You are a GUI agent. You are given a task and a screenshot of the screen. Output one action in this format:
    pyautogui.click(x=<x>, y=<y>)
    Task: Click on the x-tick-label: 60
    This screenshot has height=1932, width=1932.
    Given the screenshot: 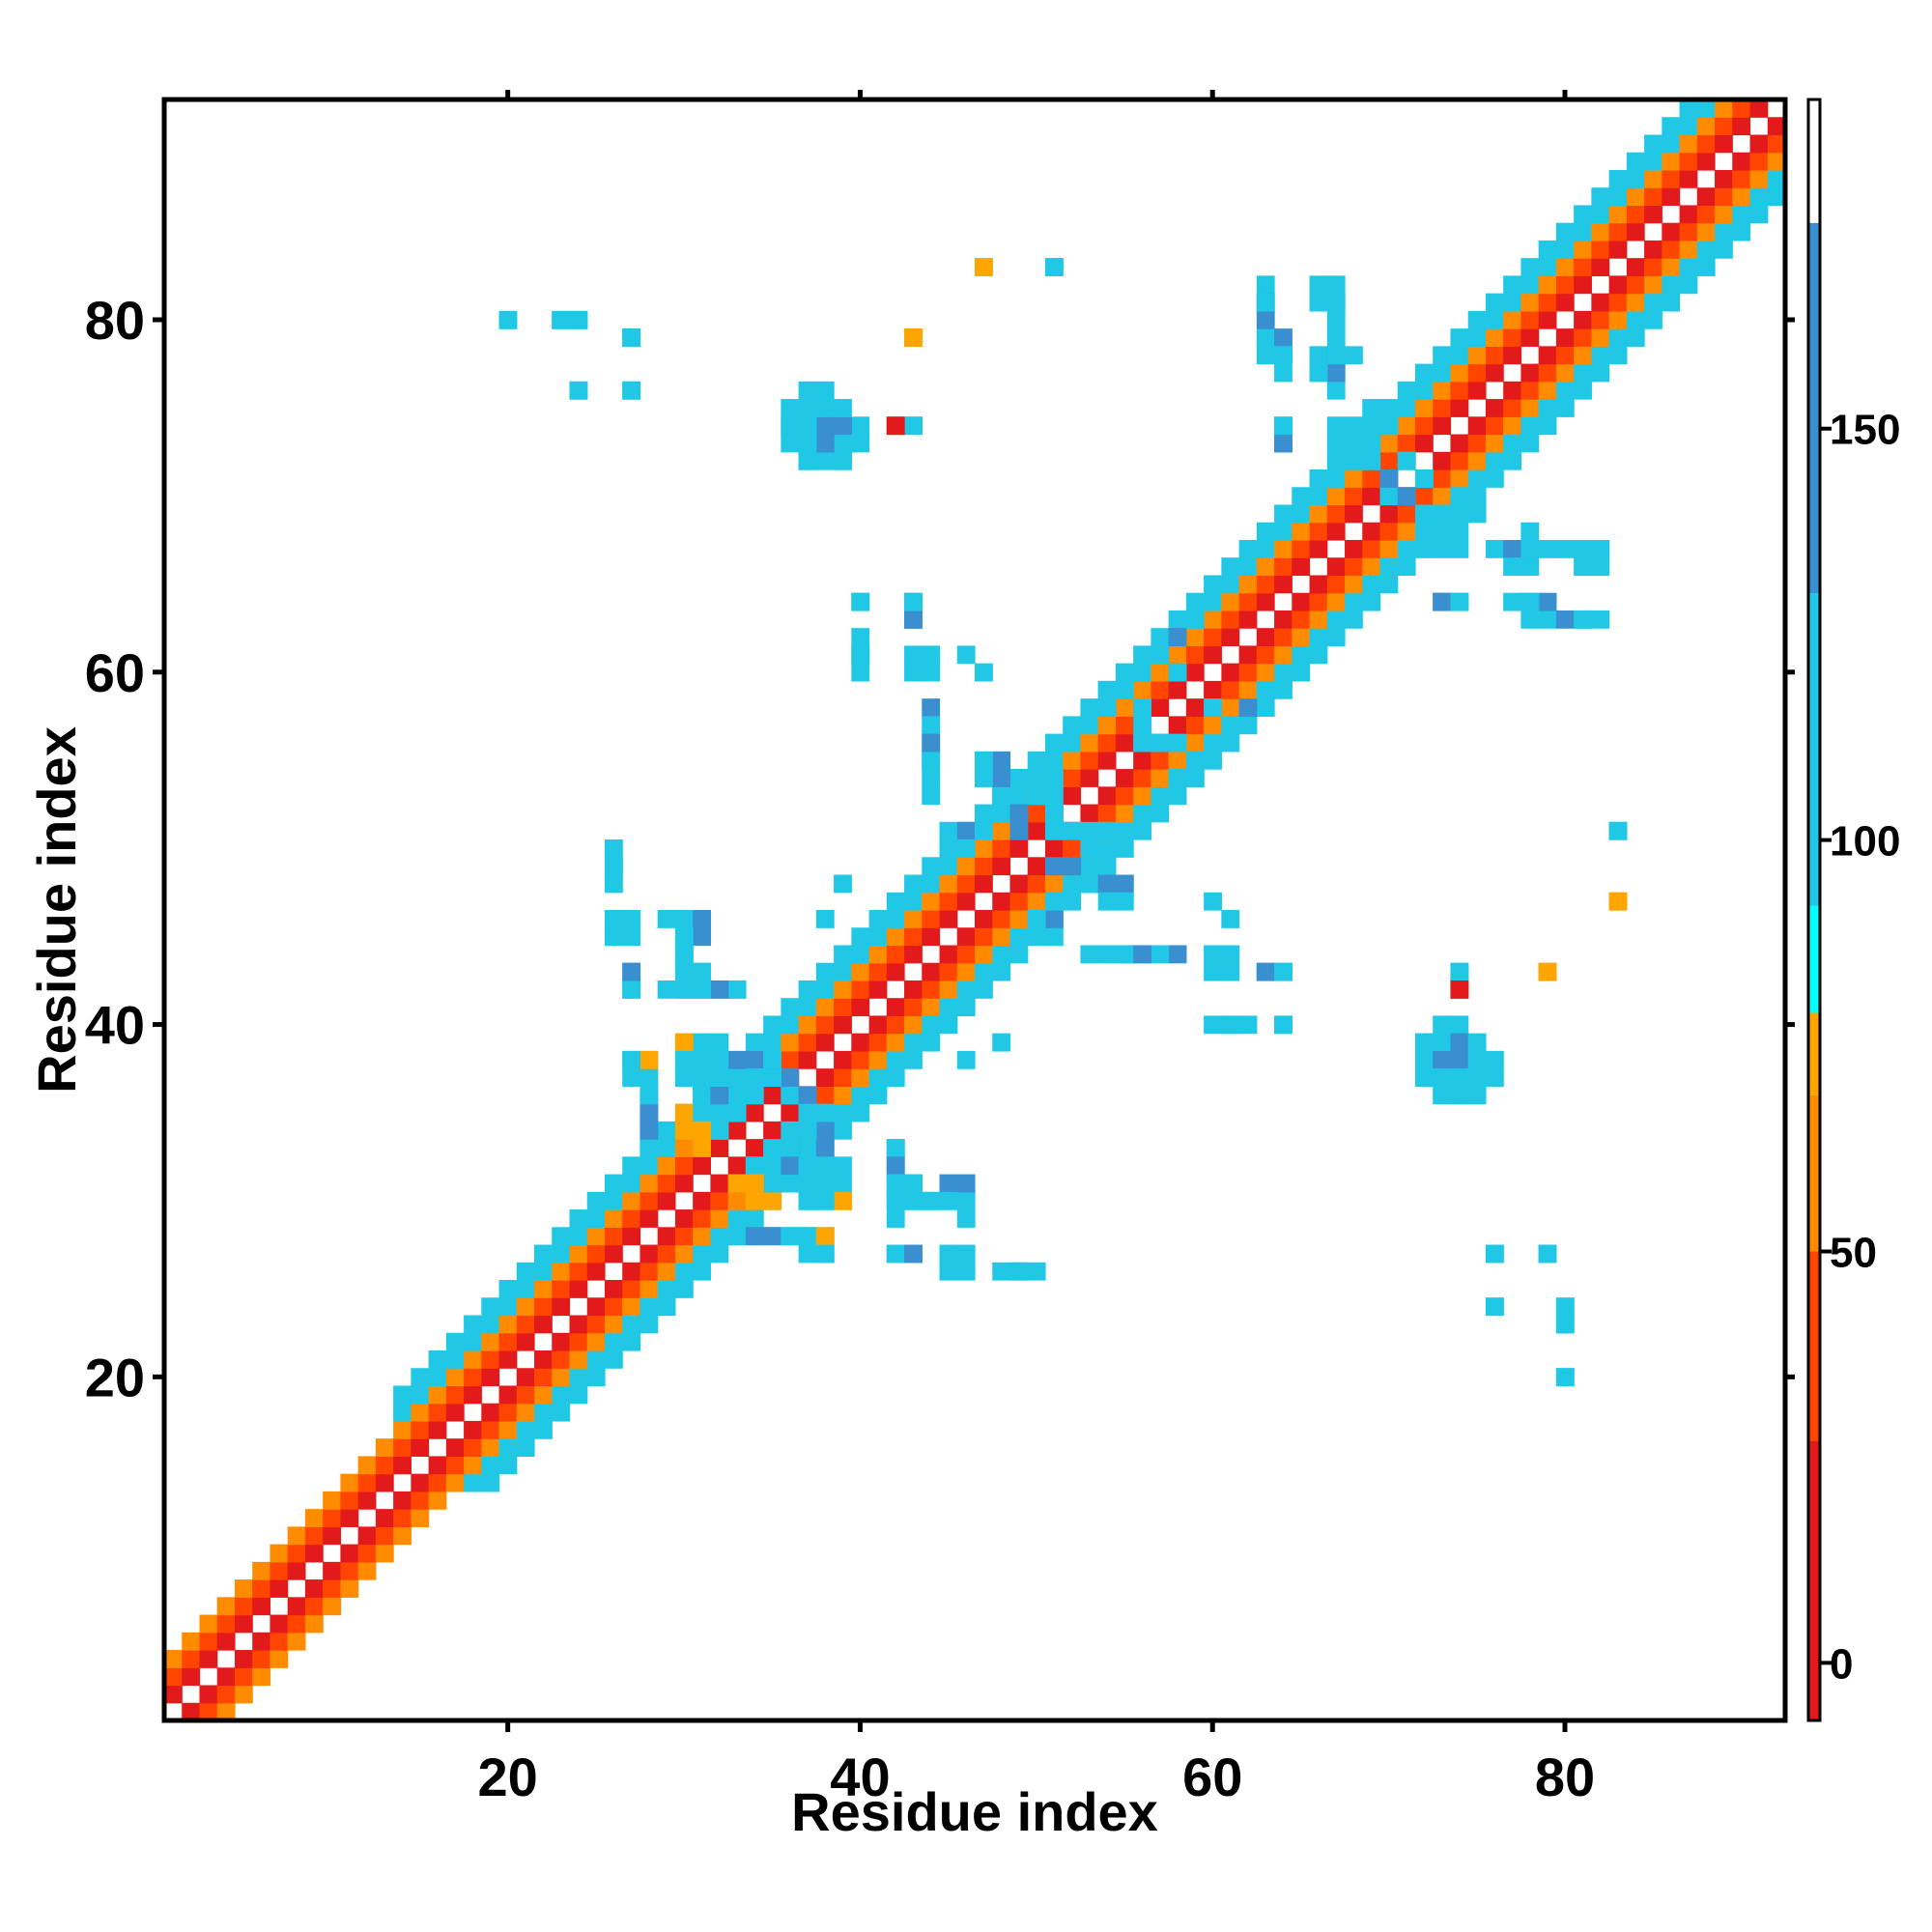 What is the action you would take?
    pyautogui.click(x=1212, y=1777)
    